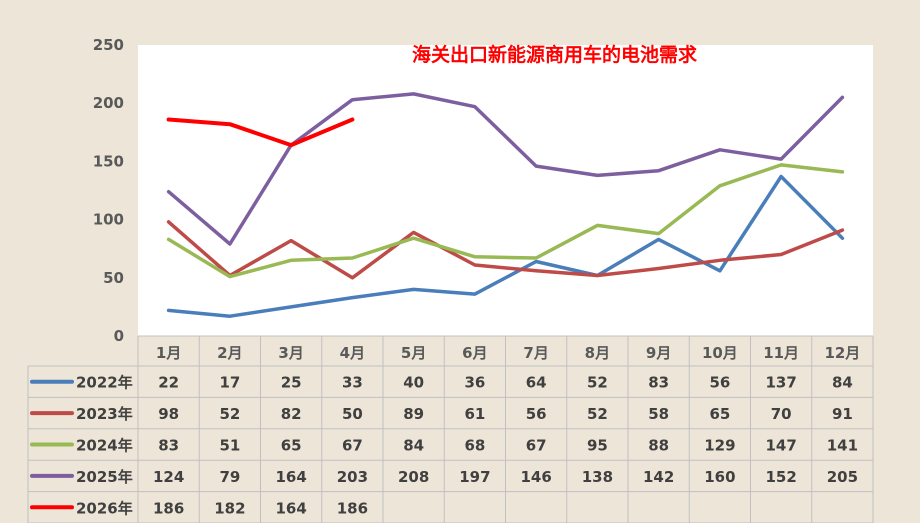 The width and height of the screenshot is (920, 523). Describe the element at coordinates (842, 353) in the screenshot. I see `x-tick-label: 12月` at that location.